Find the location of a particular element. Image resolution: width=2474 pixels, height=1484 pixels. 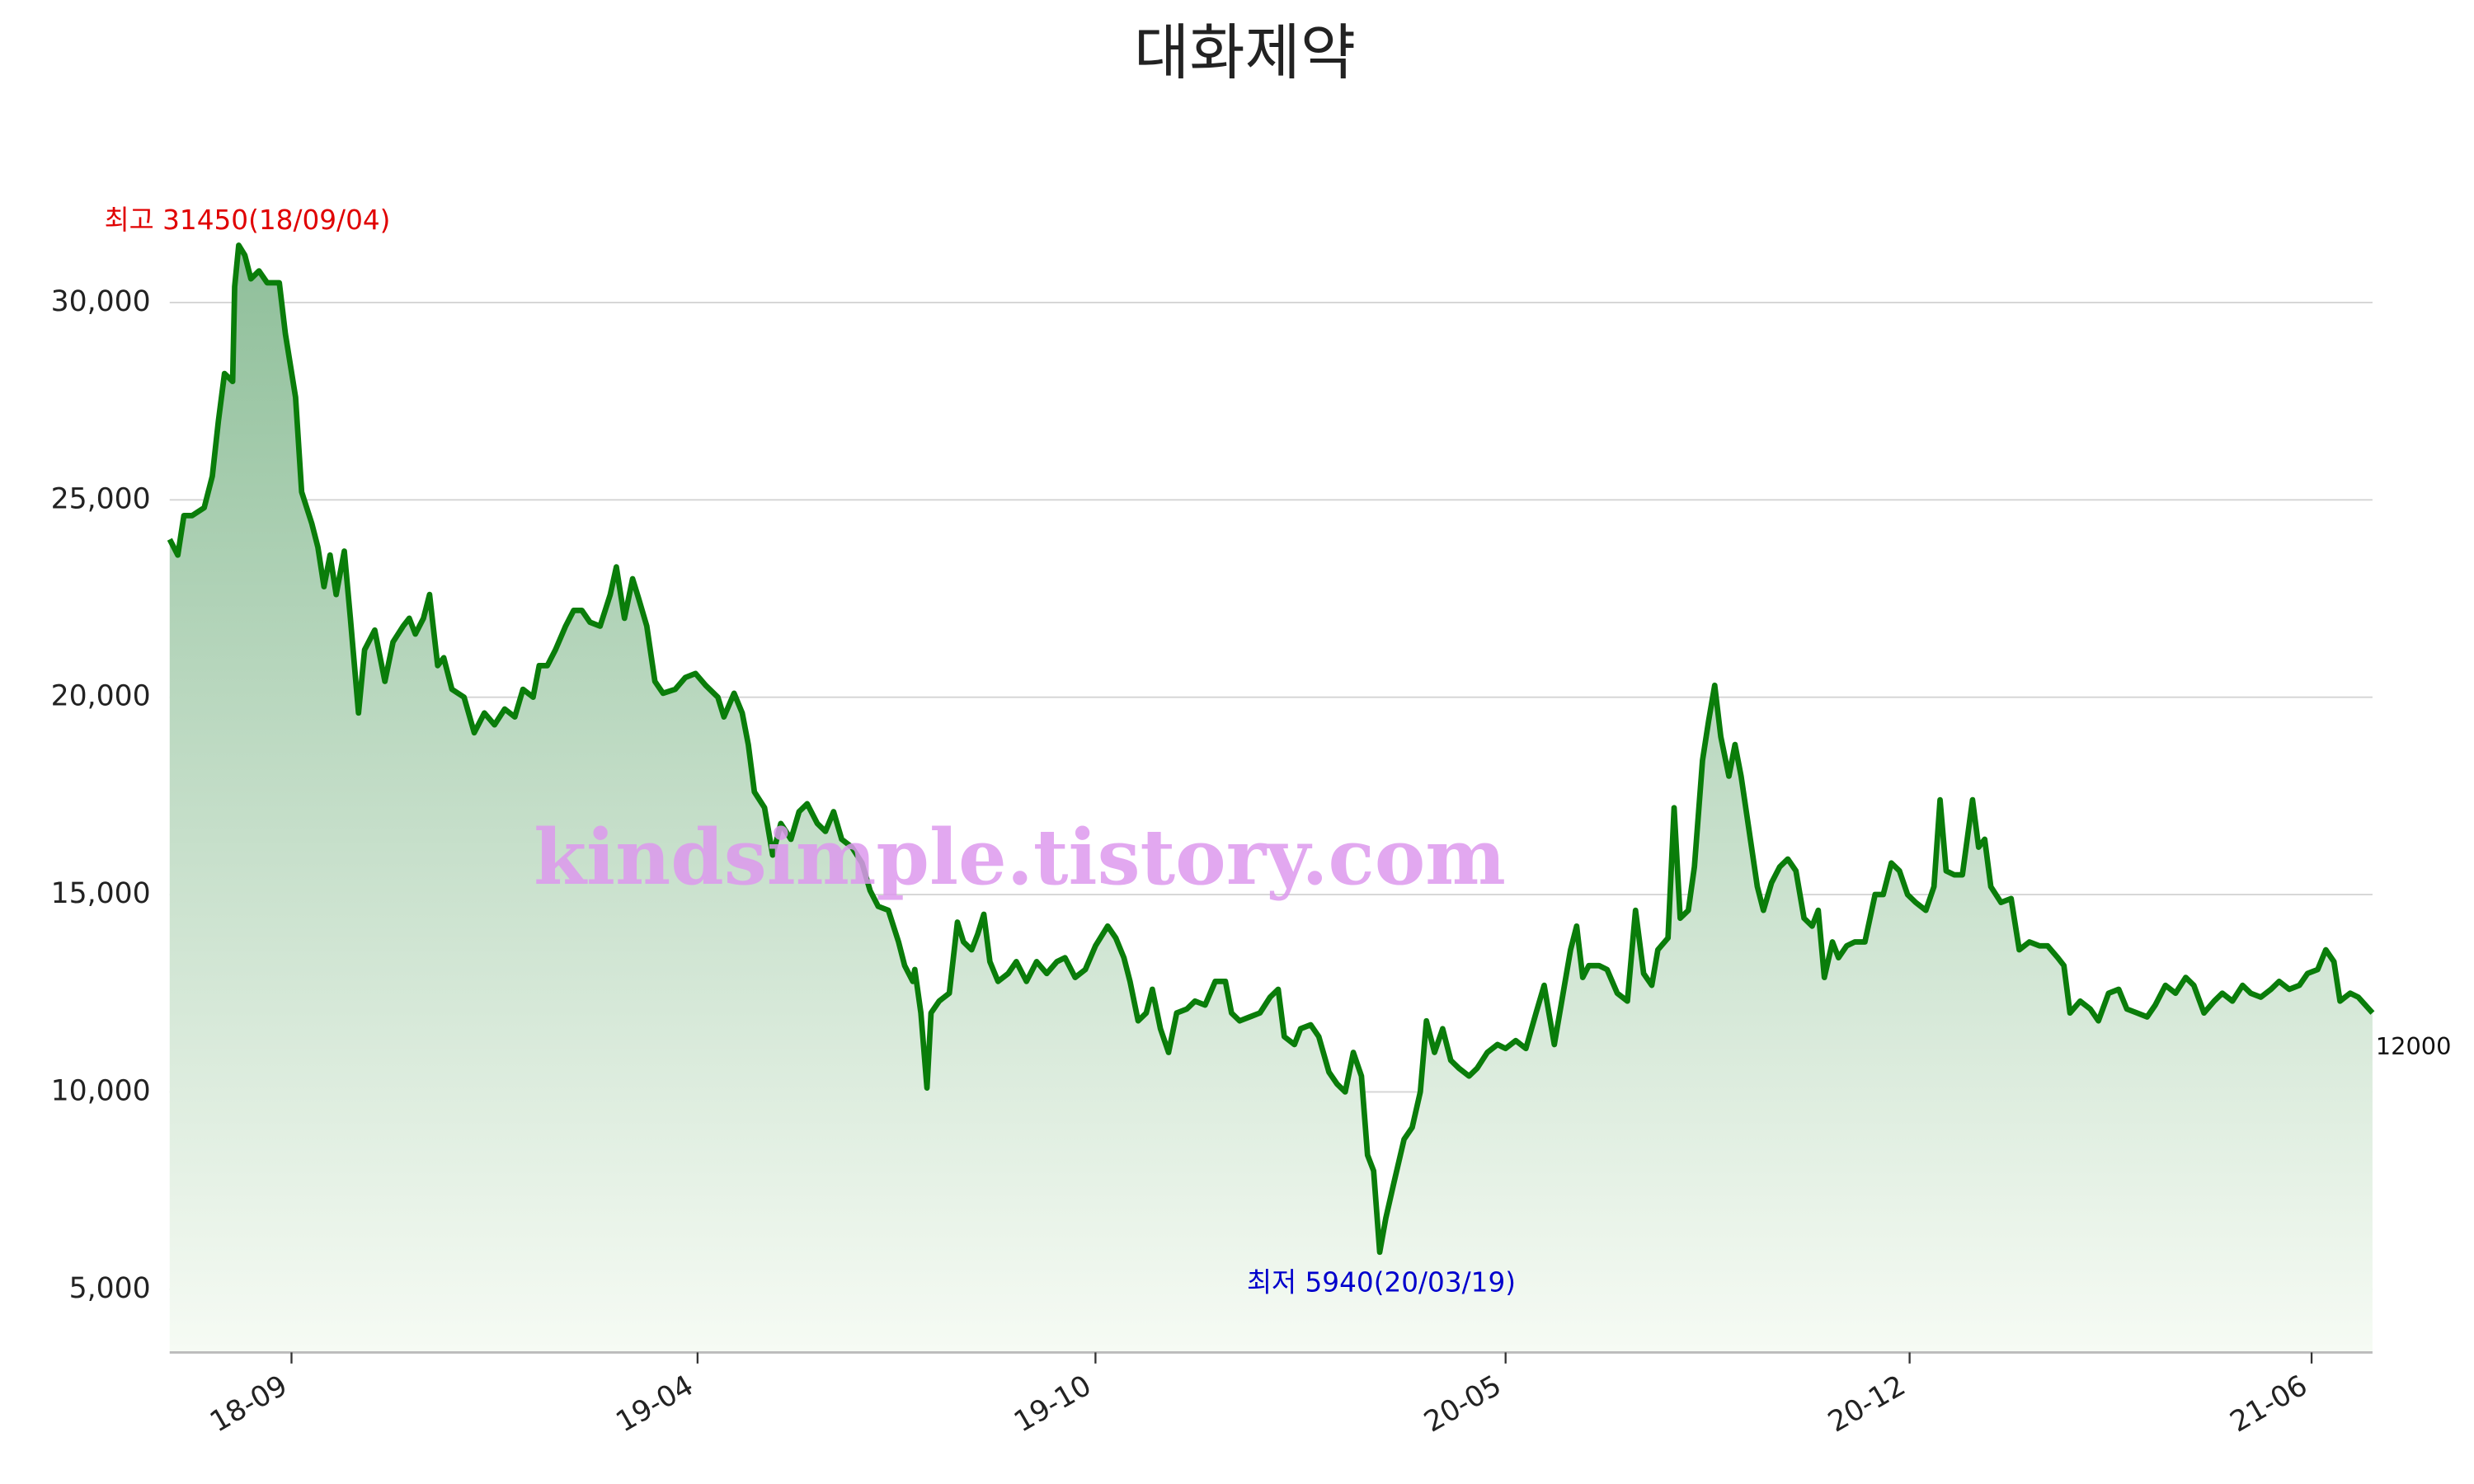

y-tick-label: 25,000 is located at coordinates (101, 499).